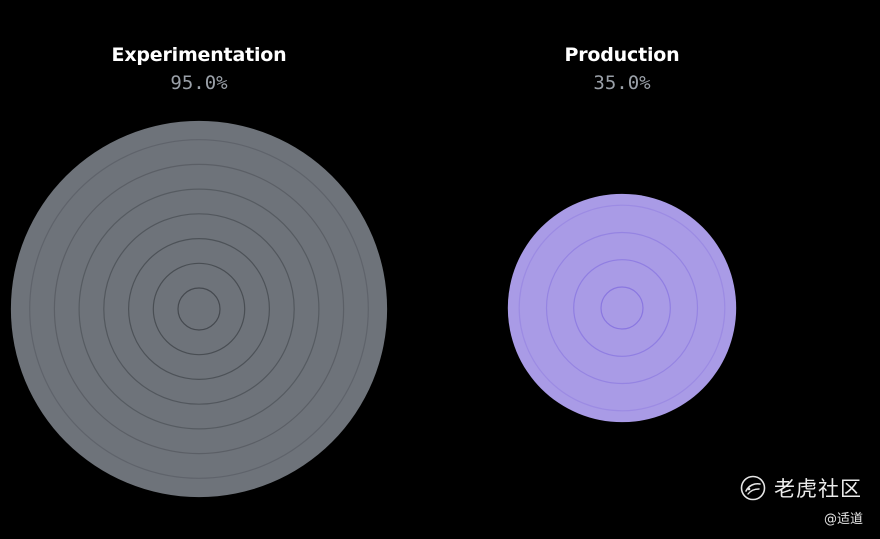 This screenshot has width=880, height=539. What do you see at coordinates (199, 83) in the screenshot?
I see `experimentation-value: 95.0%` at bounding box center [199, 83].